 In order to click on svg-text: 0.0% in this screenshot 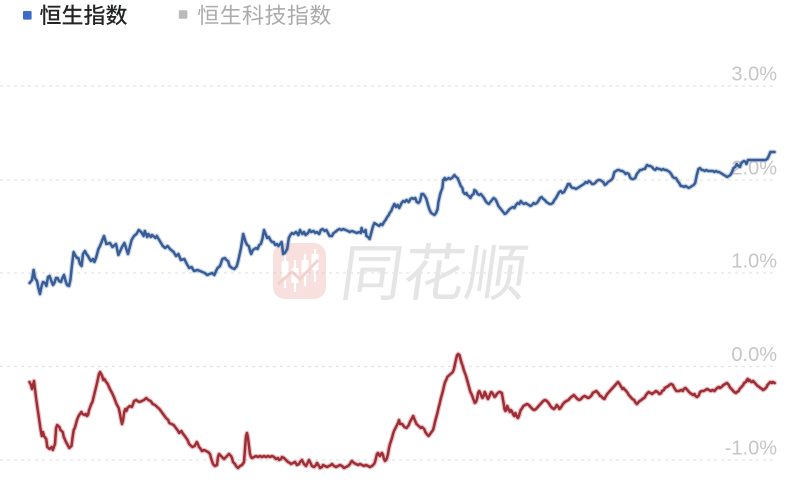, I will do `click(754, 355)`.